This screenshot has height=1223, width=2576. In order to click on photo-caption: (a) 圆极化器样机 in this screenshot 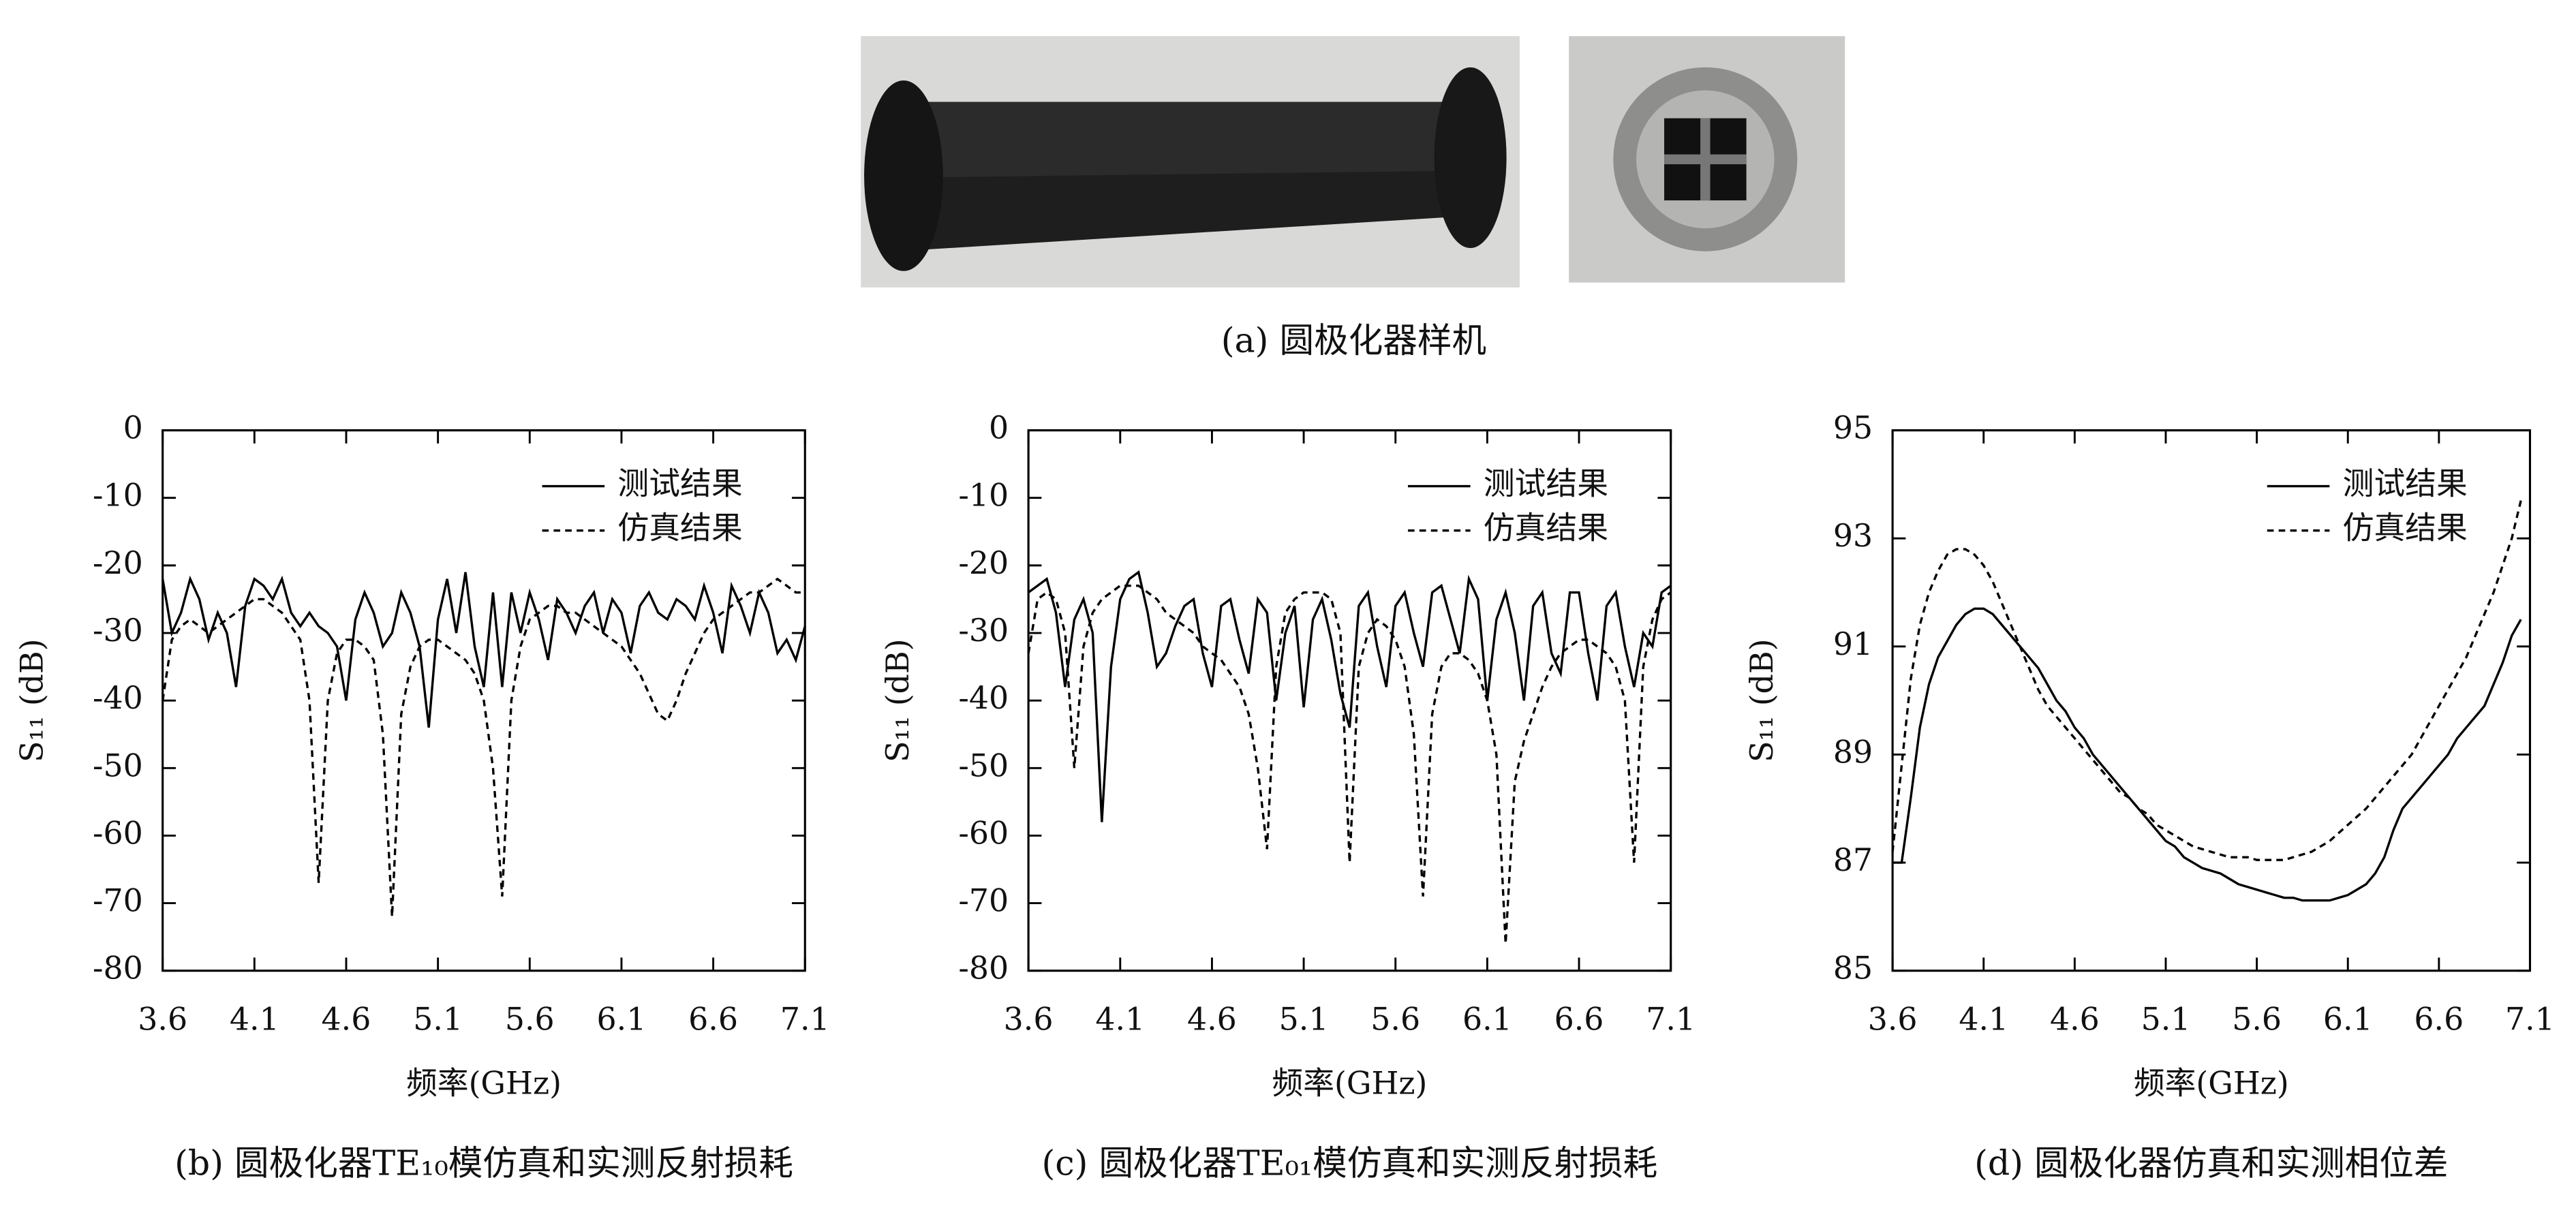, I will do `click(1353, 340)`.